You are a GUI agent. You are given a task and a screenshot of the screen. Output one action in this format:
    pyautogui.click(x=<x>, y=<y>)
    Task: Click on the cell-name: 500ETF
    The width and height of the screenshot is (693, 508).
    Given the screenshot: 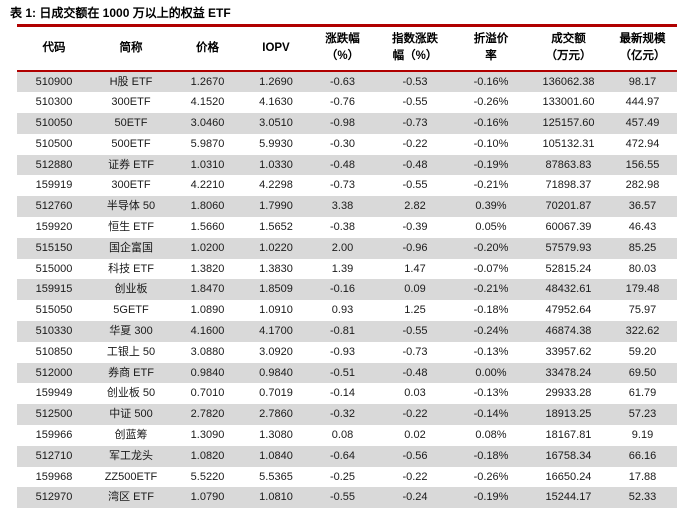 What is the action you would take?
    pyautogui.click(x=131, y=144)
    